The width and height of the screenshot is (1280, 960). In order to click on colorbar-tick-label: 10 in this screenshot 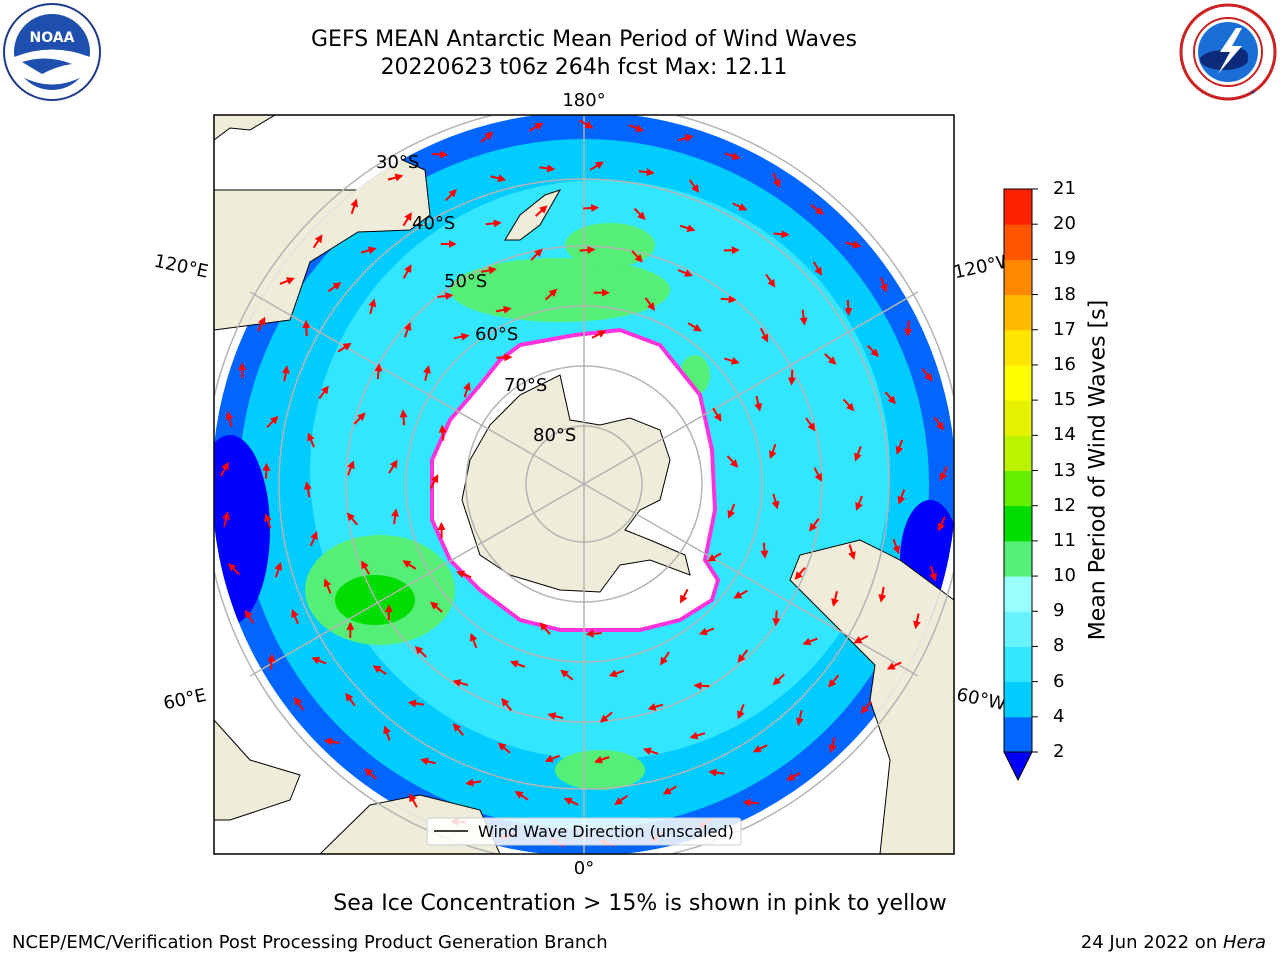, I will do `click(1064, 576)`.